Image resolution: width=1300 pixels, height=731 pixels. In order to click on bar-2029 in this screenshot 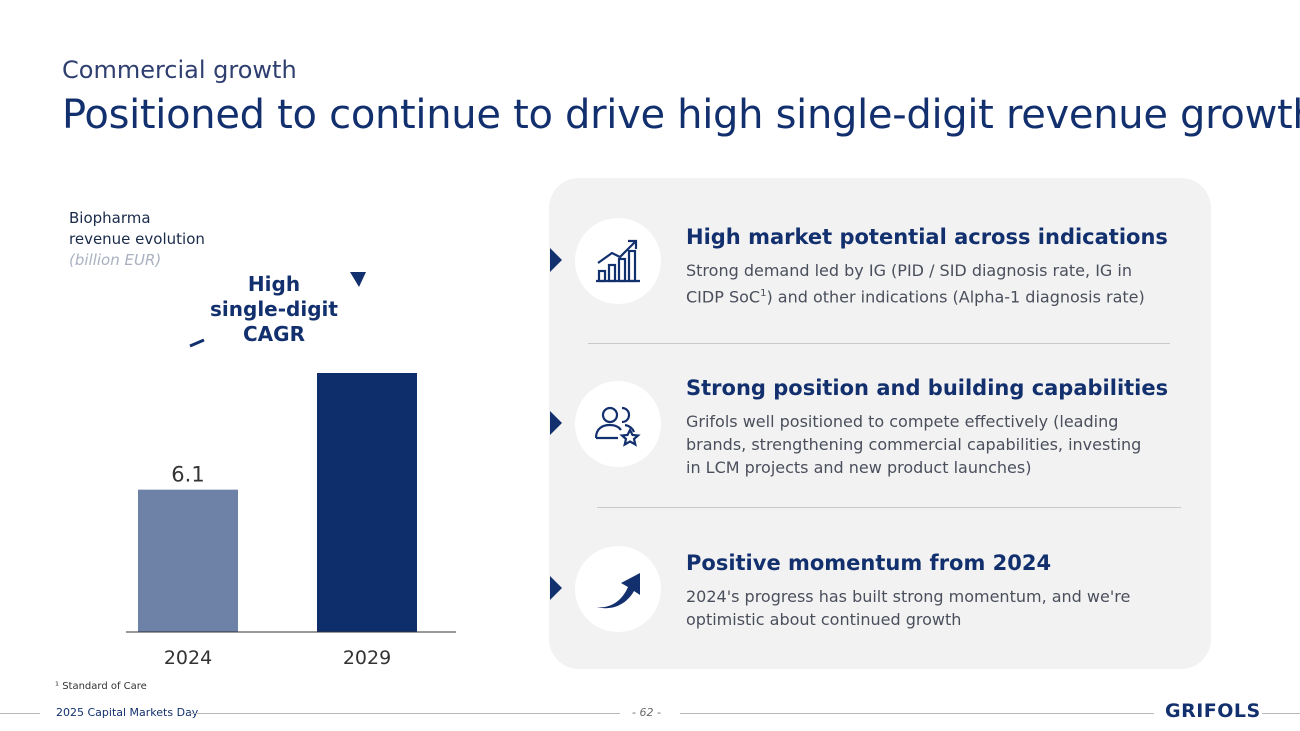, I will do `click(367, 502)`.